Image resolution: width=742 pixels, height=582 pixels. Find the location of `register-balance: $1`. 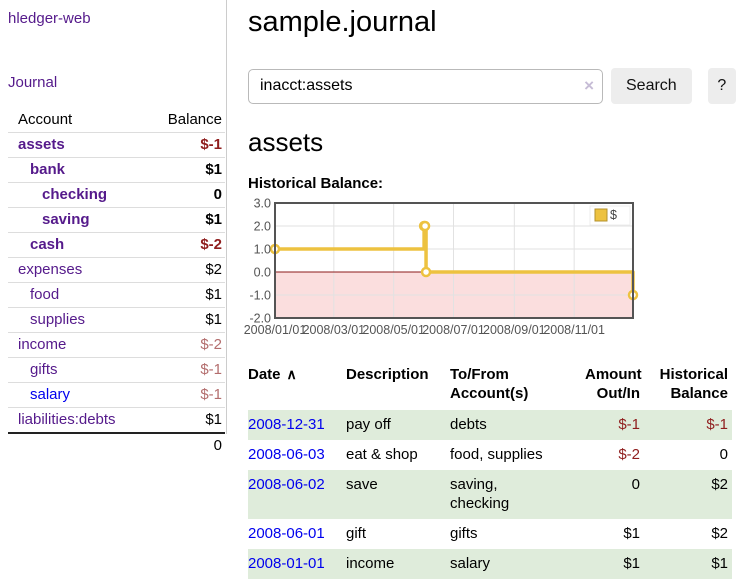

register-balance: $1 is located at coordinates (719, 564).